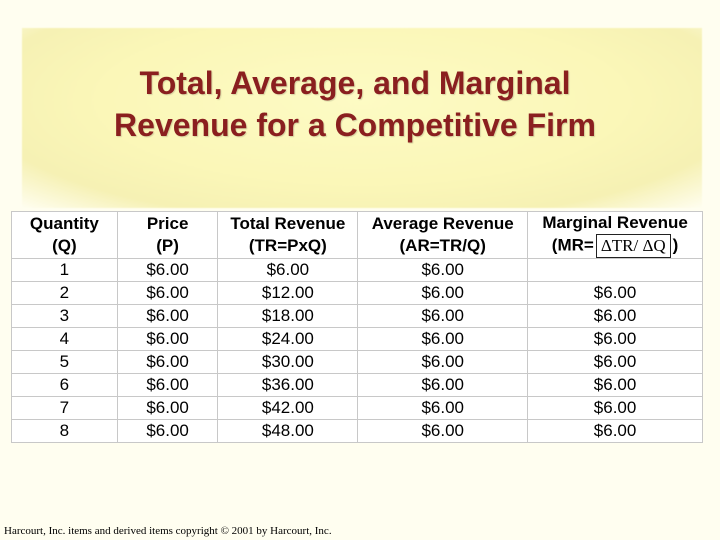  I want to click on quantity-cell: 8, so click(64, 431).